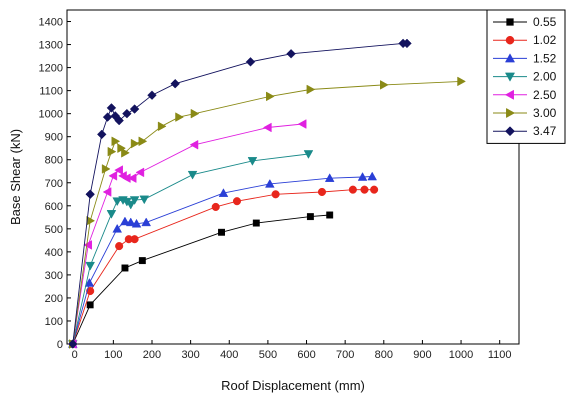 The image size is (568, 397). I want to click on legend-item: 0.55, so click(525, 22).